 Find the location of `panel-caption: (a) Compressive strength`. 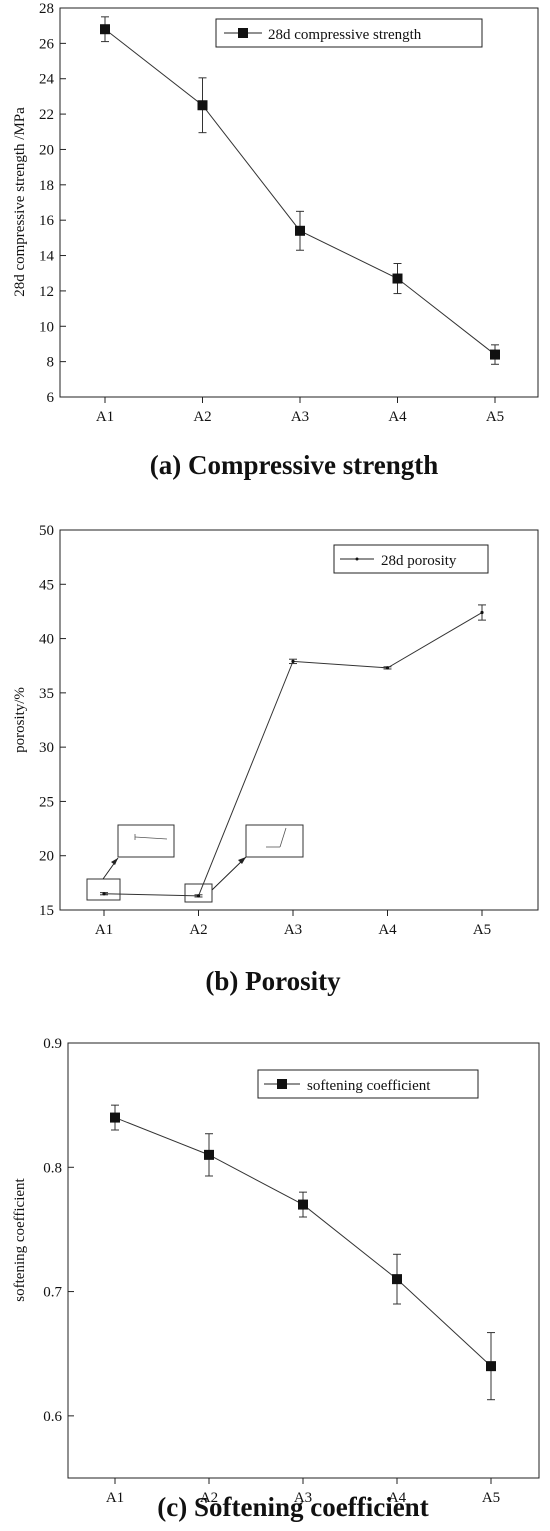

panel-caption: (a) Compressive strength is located at coordinates (294, 465).